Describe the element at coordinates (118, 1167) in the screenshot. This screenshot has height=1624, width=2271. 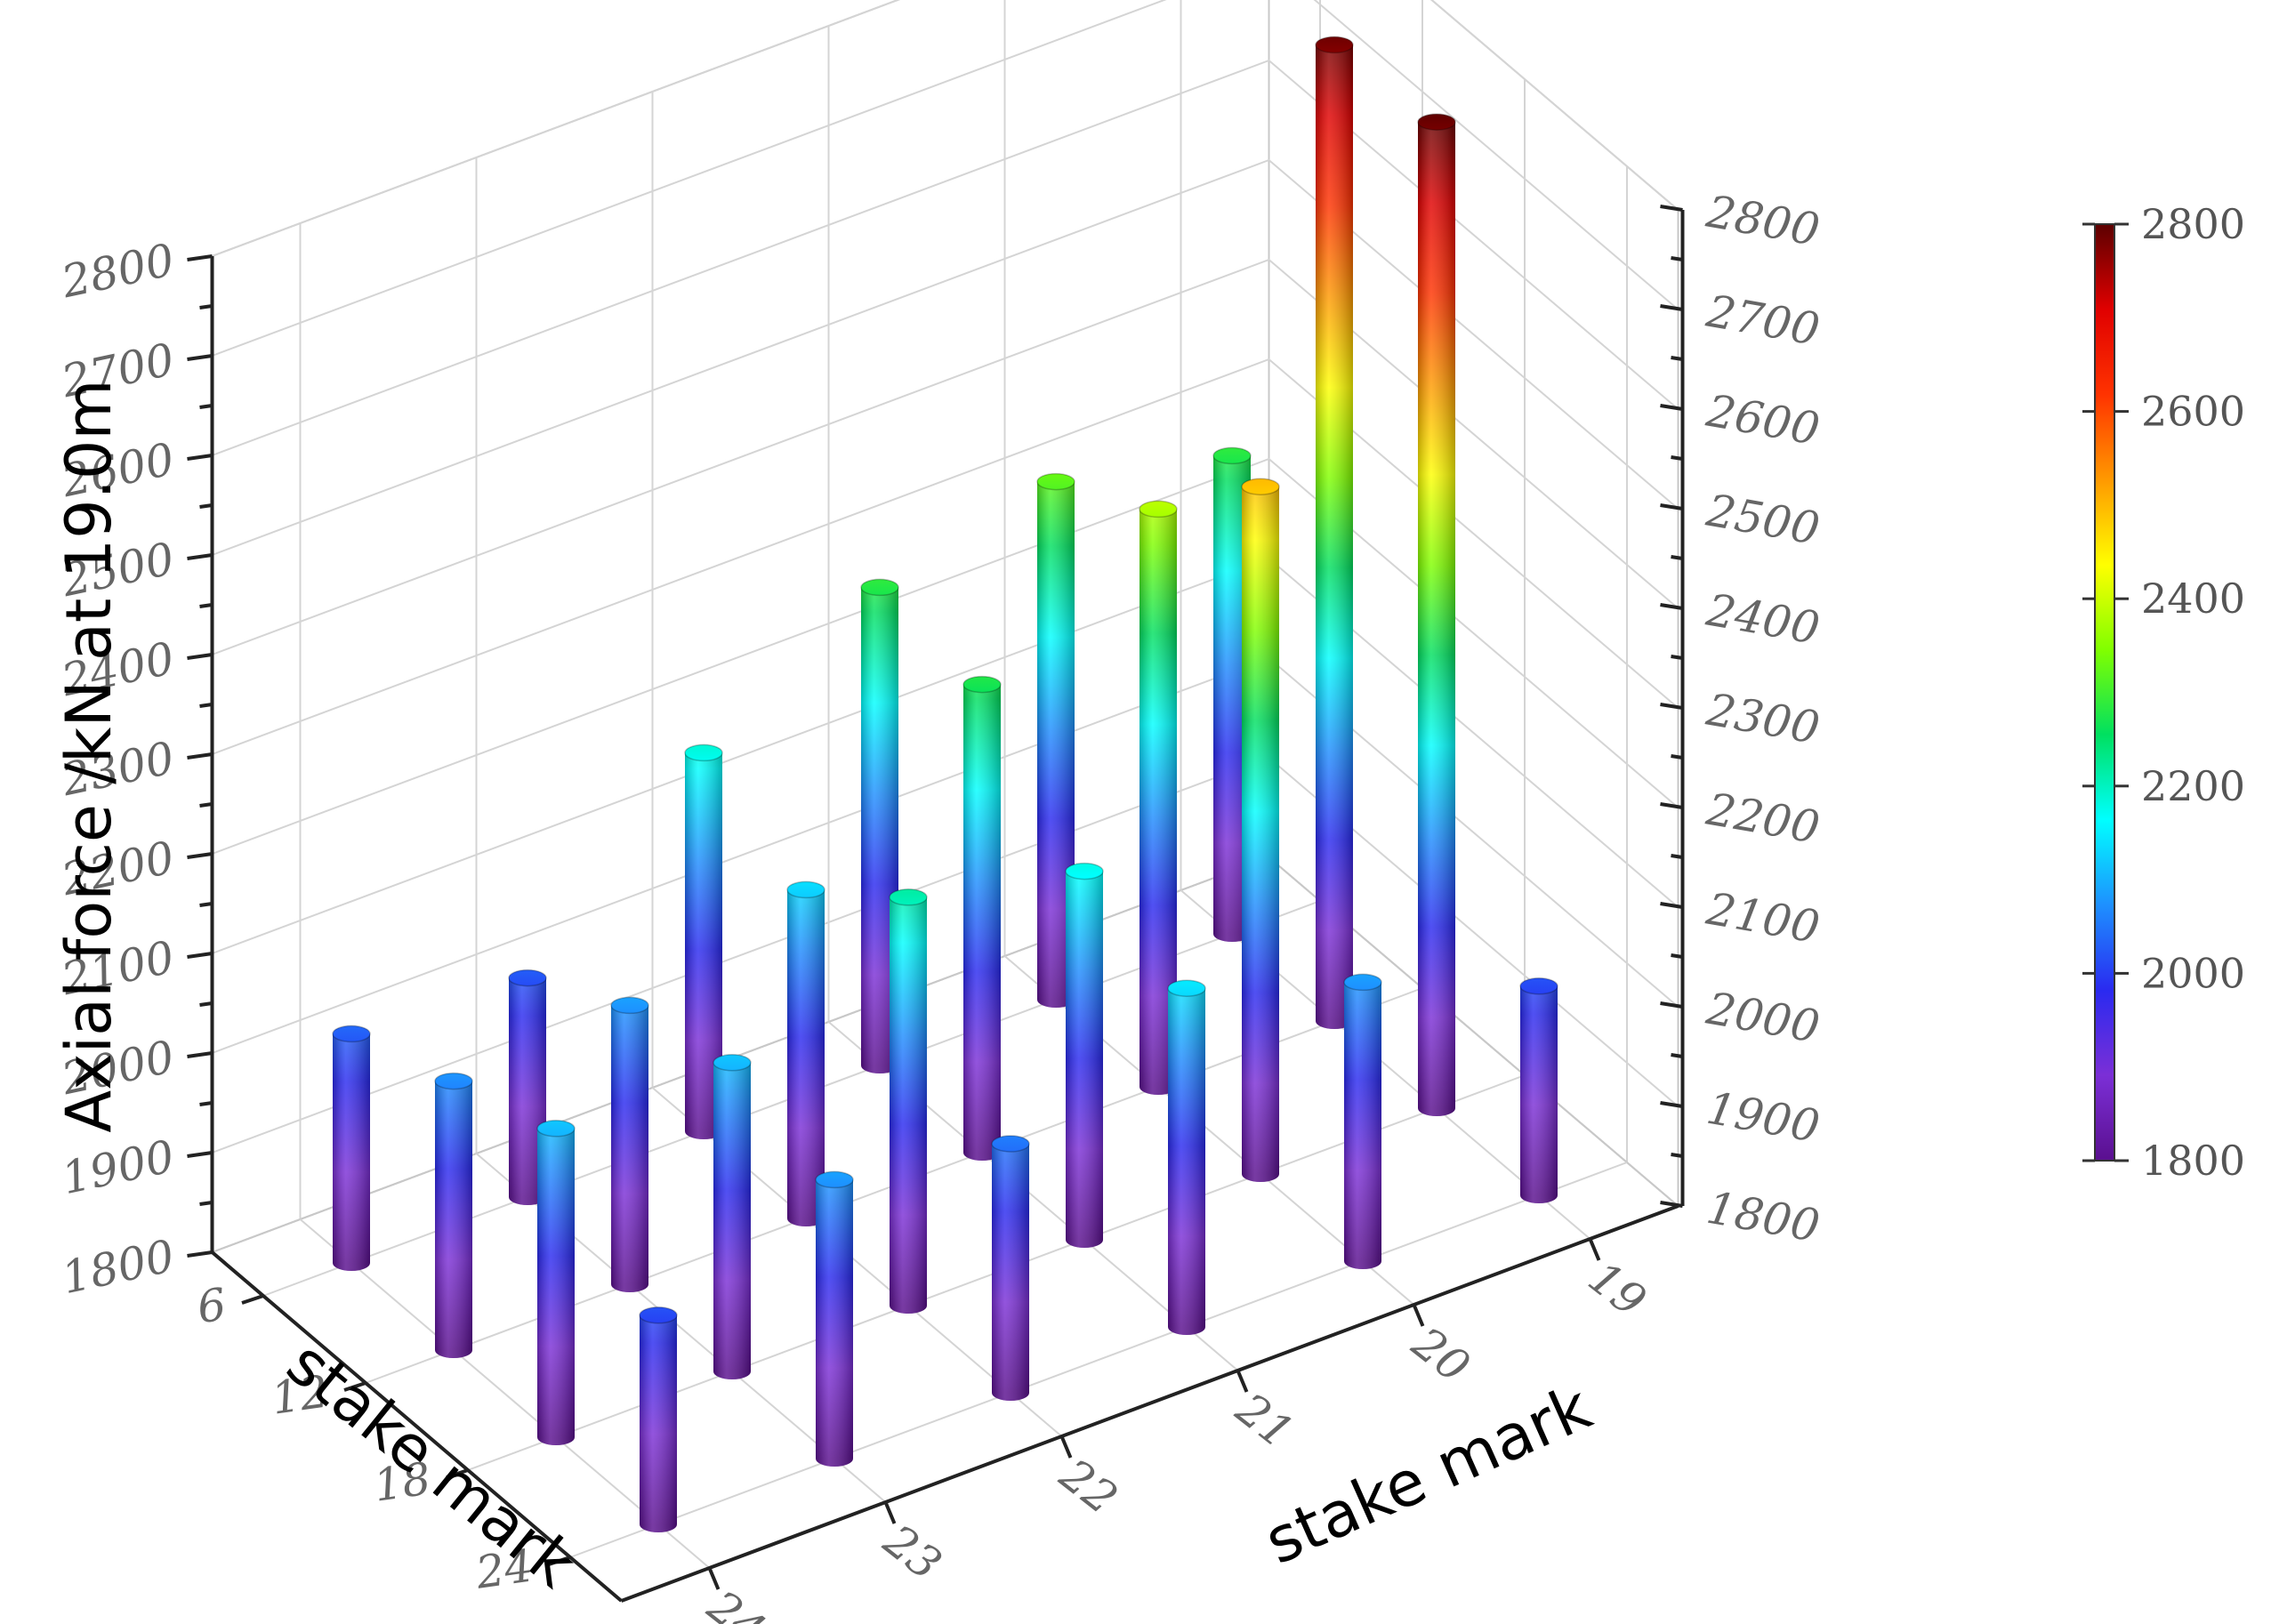
I see `z-tick-label: 1900` at that location.